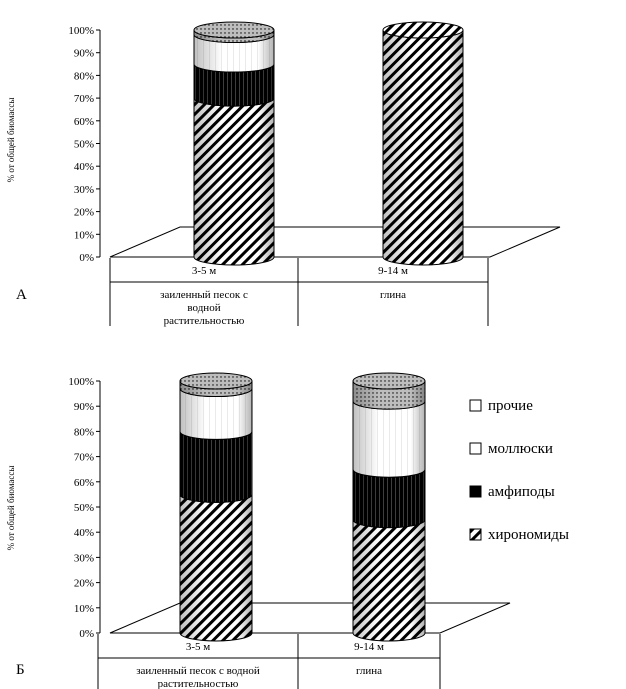 Image resolution: width=626 pixels, height=689 pixels. Describe the element at coordinates (20, 670) in the screenshot. I see `panel-label: Б` at that location.